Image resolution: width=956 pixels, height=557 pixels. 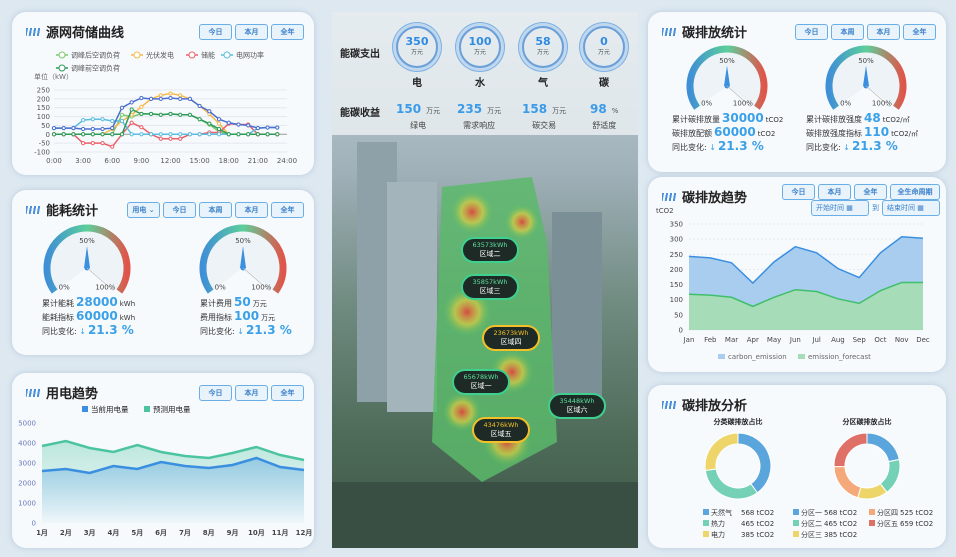 What do you see at coordinates (27, 504) in the screenshot?
I see `y-tick-label: 1000` at bounding box center [27, 504].